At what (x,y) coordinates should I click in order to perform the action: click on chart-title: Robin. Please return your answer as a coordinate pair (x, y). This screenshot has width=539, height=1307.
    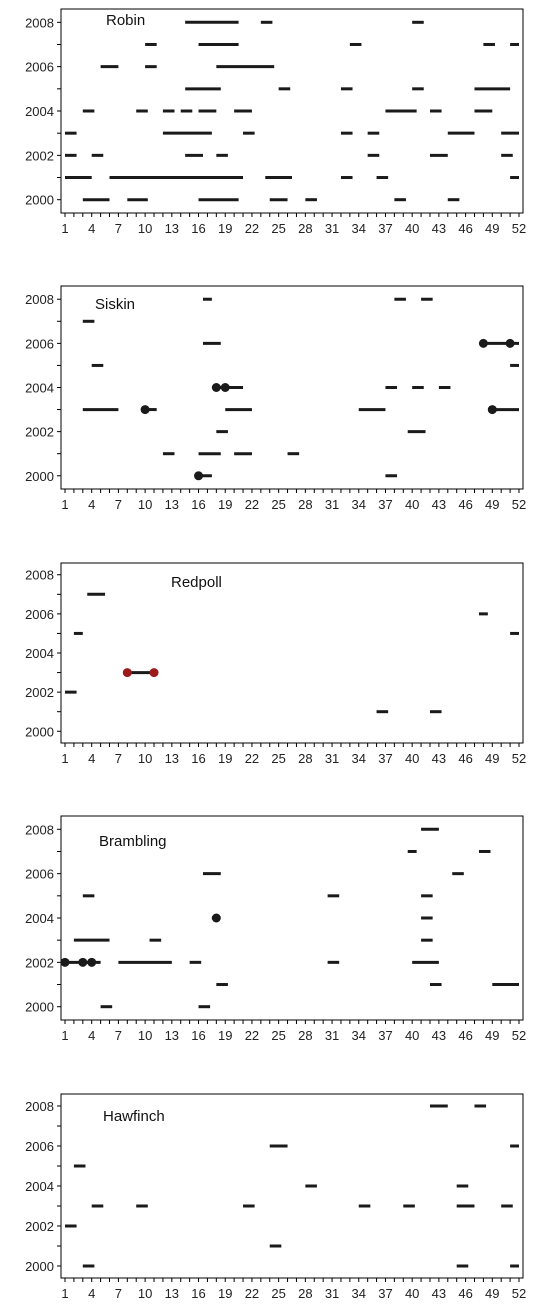
    Looking at the image, I should click on (125, 20).